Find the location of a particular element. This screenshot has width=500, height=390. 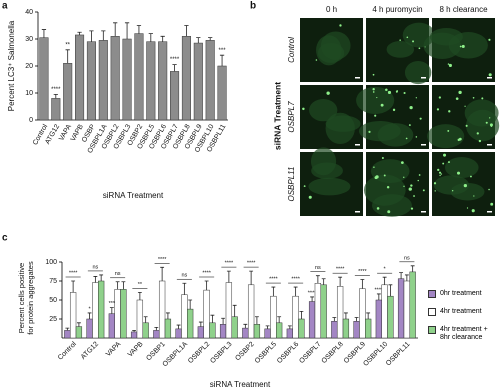

panel-label: b is located at coordinates (253, 6).